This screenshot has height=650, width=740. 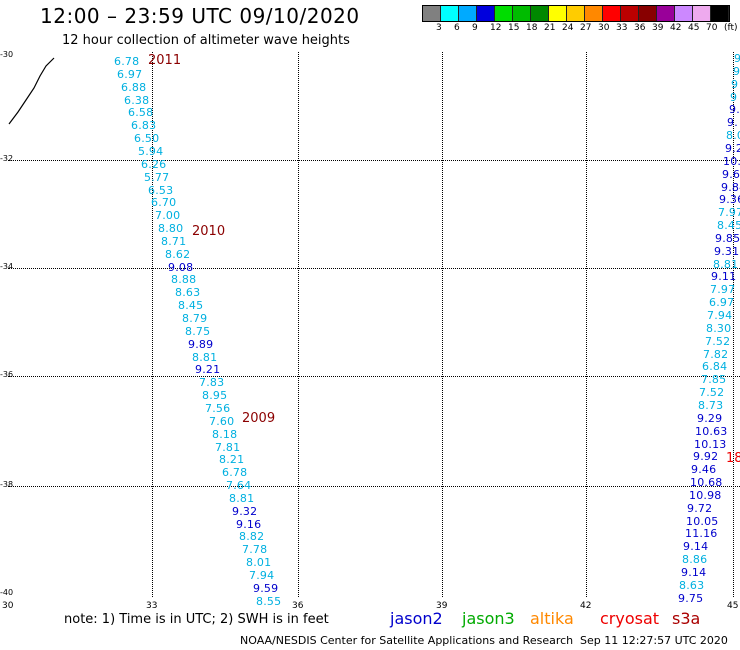 What do you see at coordinates (218, 408) in the screenshot?
I see `wave-height-value: 7.56` at bounding box center [218, 408].